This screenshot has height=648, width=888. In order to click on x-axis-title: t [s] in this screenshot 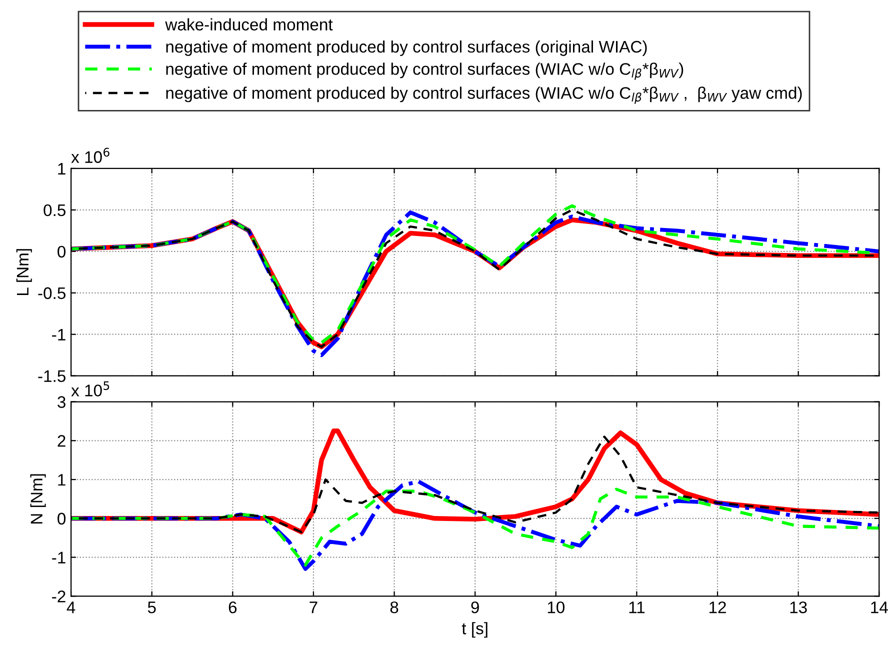, I will do `click(475, 630)`.